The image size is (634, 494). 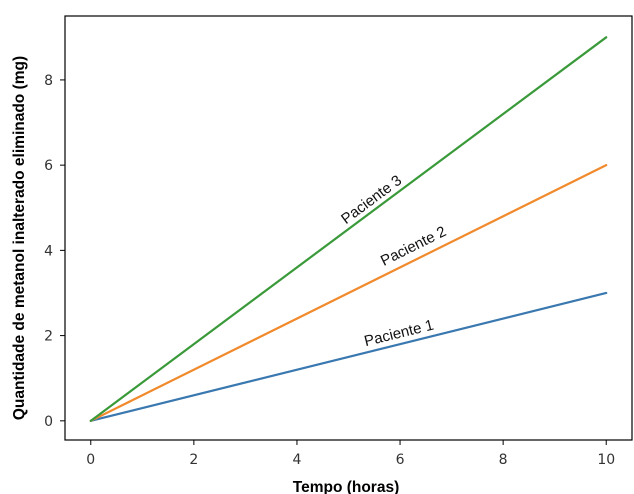 What do you see at coordinates (503, 460) in the screenshot?
I see `x-tick-label: 8` at bounding box center [503, 460].